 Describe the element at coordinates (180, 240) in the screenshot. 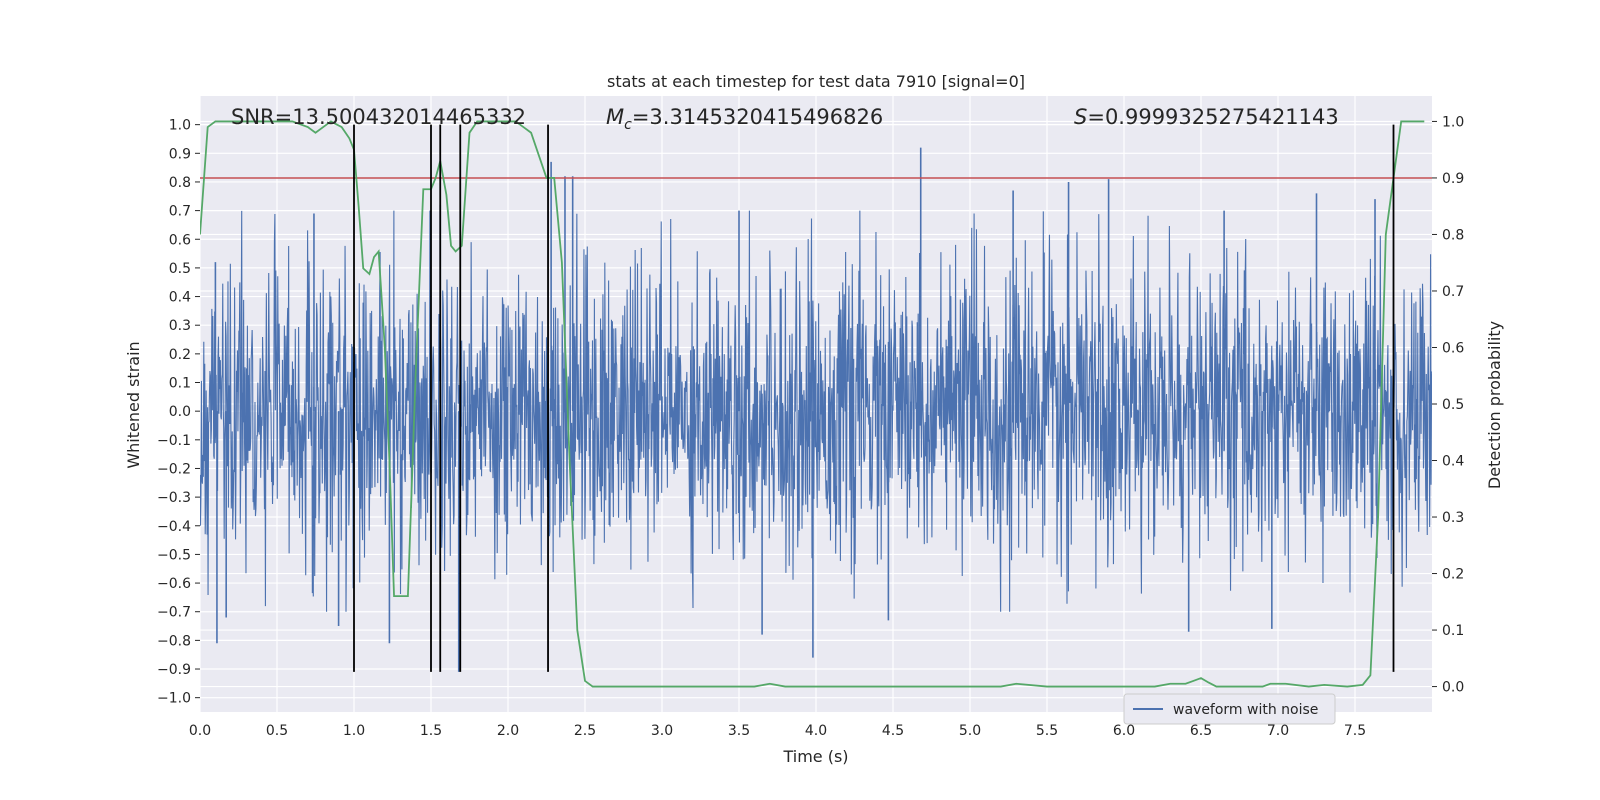

I see `y-left-tick-label-16: 0.6` at that location.